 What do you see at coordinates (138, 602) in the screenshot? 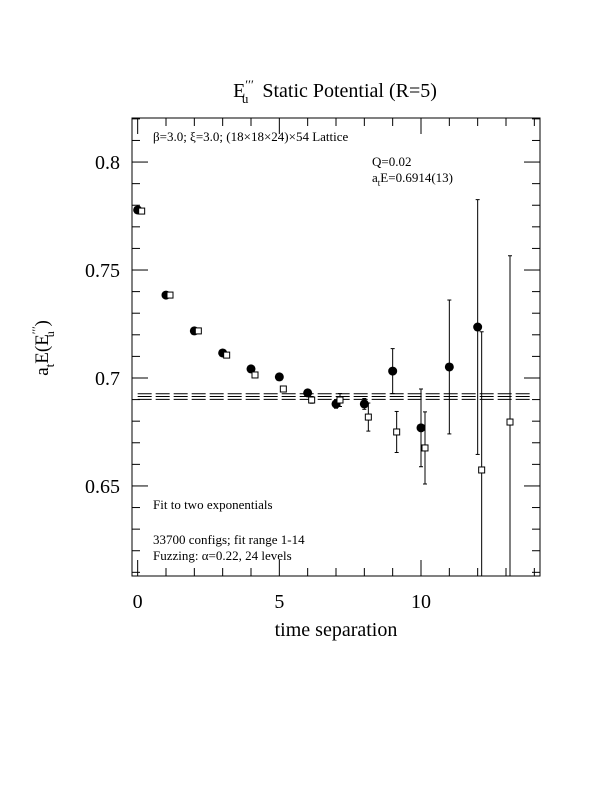
I see `x-tick-label: 0` at bounding box center [138, 602].